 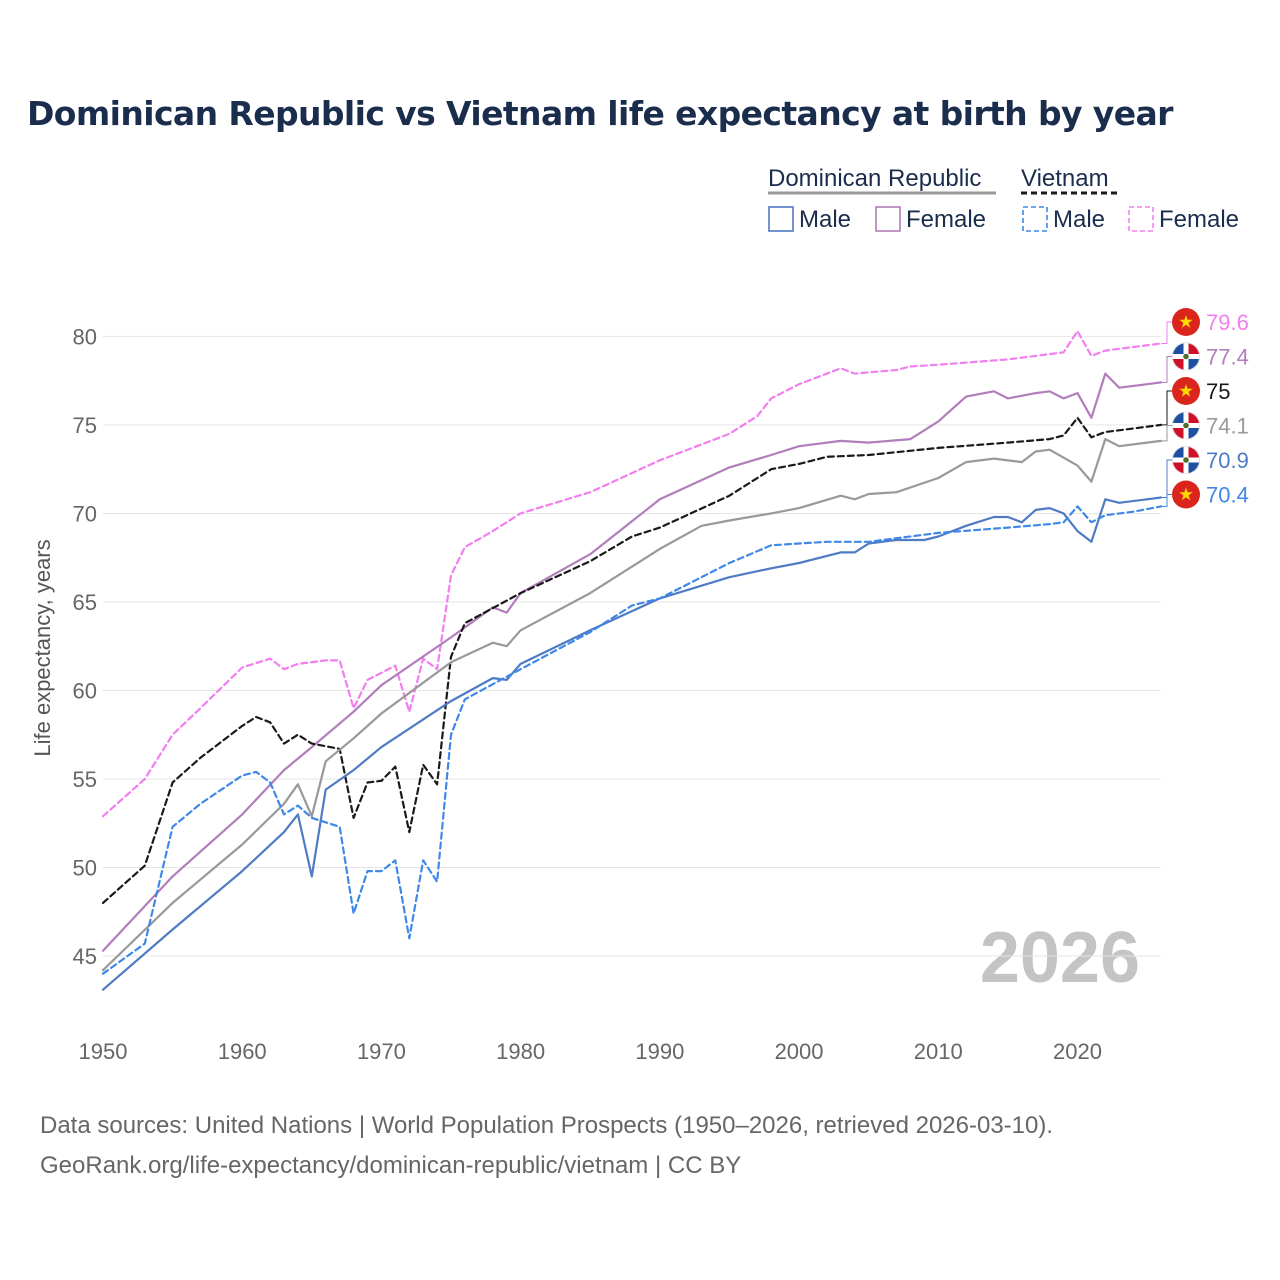 I want to click on x-tick-label: 1990, so click(x=659, y=1051).